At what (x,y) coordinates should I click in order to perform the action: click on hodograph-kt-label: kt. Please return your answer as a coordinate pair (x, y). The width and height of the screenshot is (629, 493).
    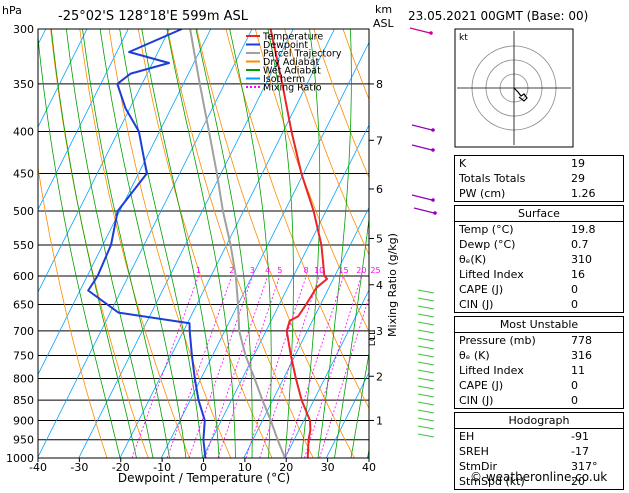
    Looking at the image, I should click on (463, 38).